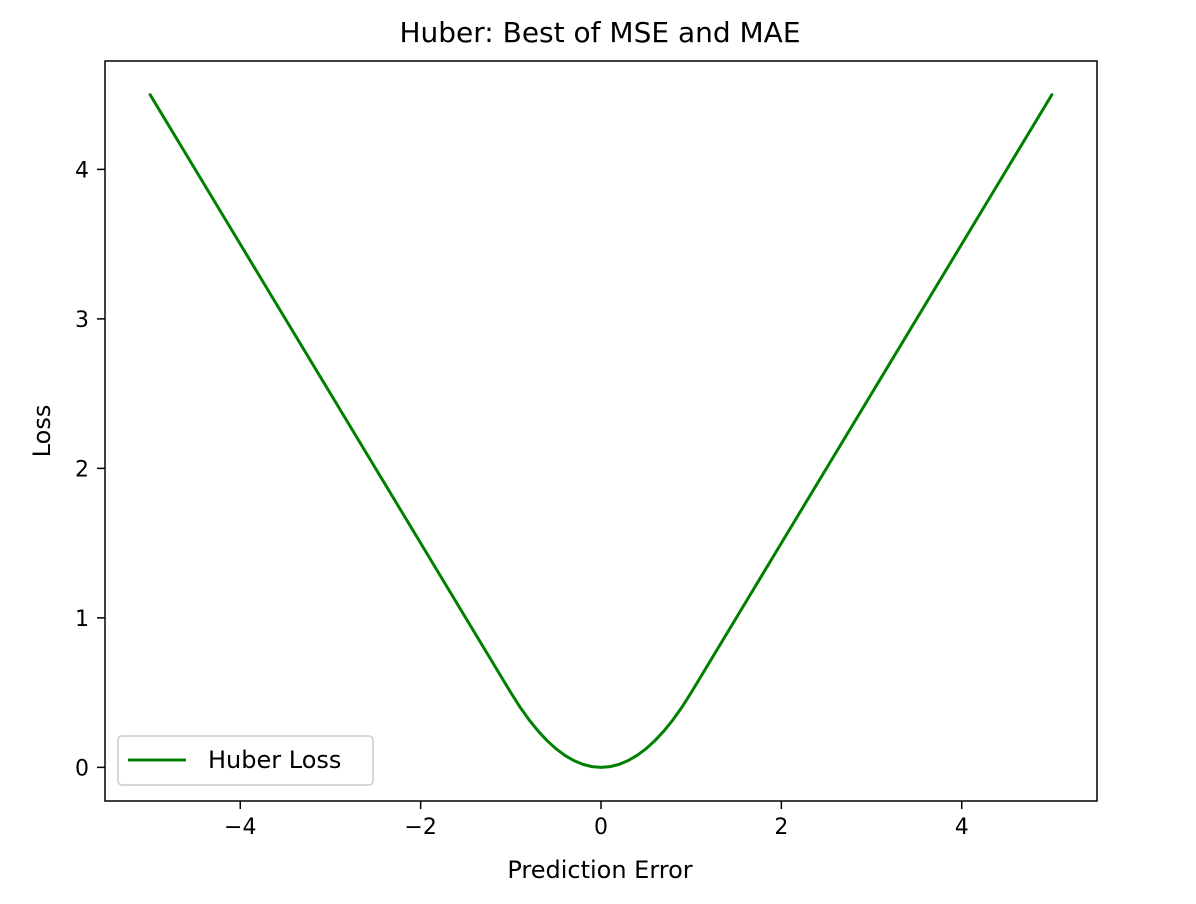  What do you see at coordinates (82, 170) in the screenshot?
I see `y-tick-label: 4` at bounding box center [82, 170].